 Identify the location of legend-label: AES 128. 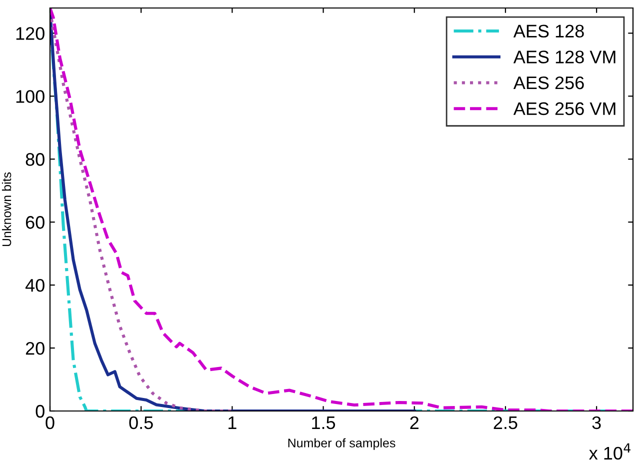
(548, 31).